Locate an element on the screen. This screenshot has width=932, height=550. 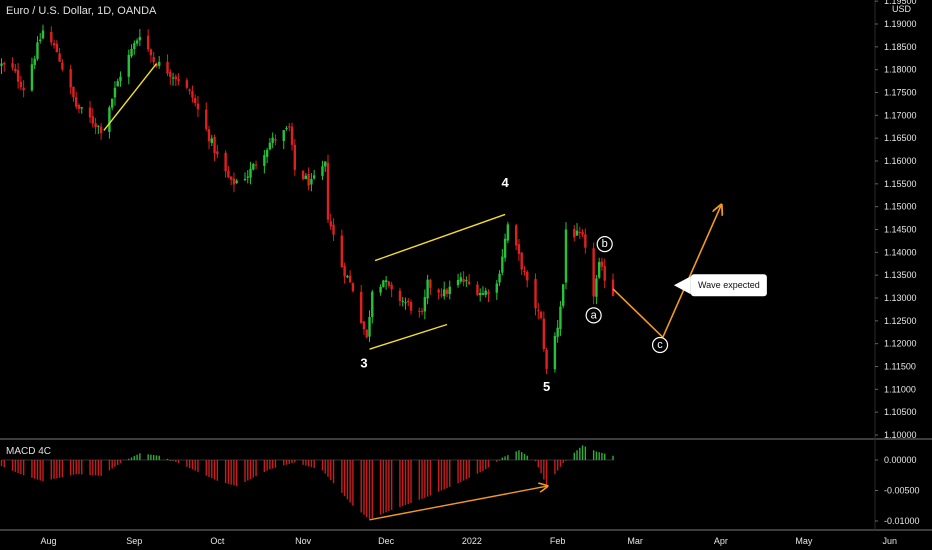
macd-trendline is located at coordinates (458, 503).